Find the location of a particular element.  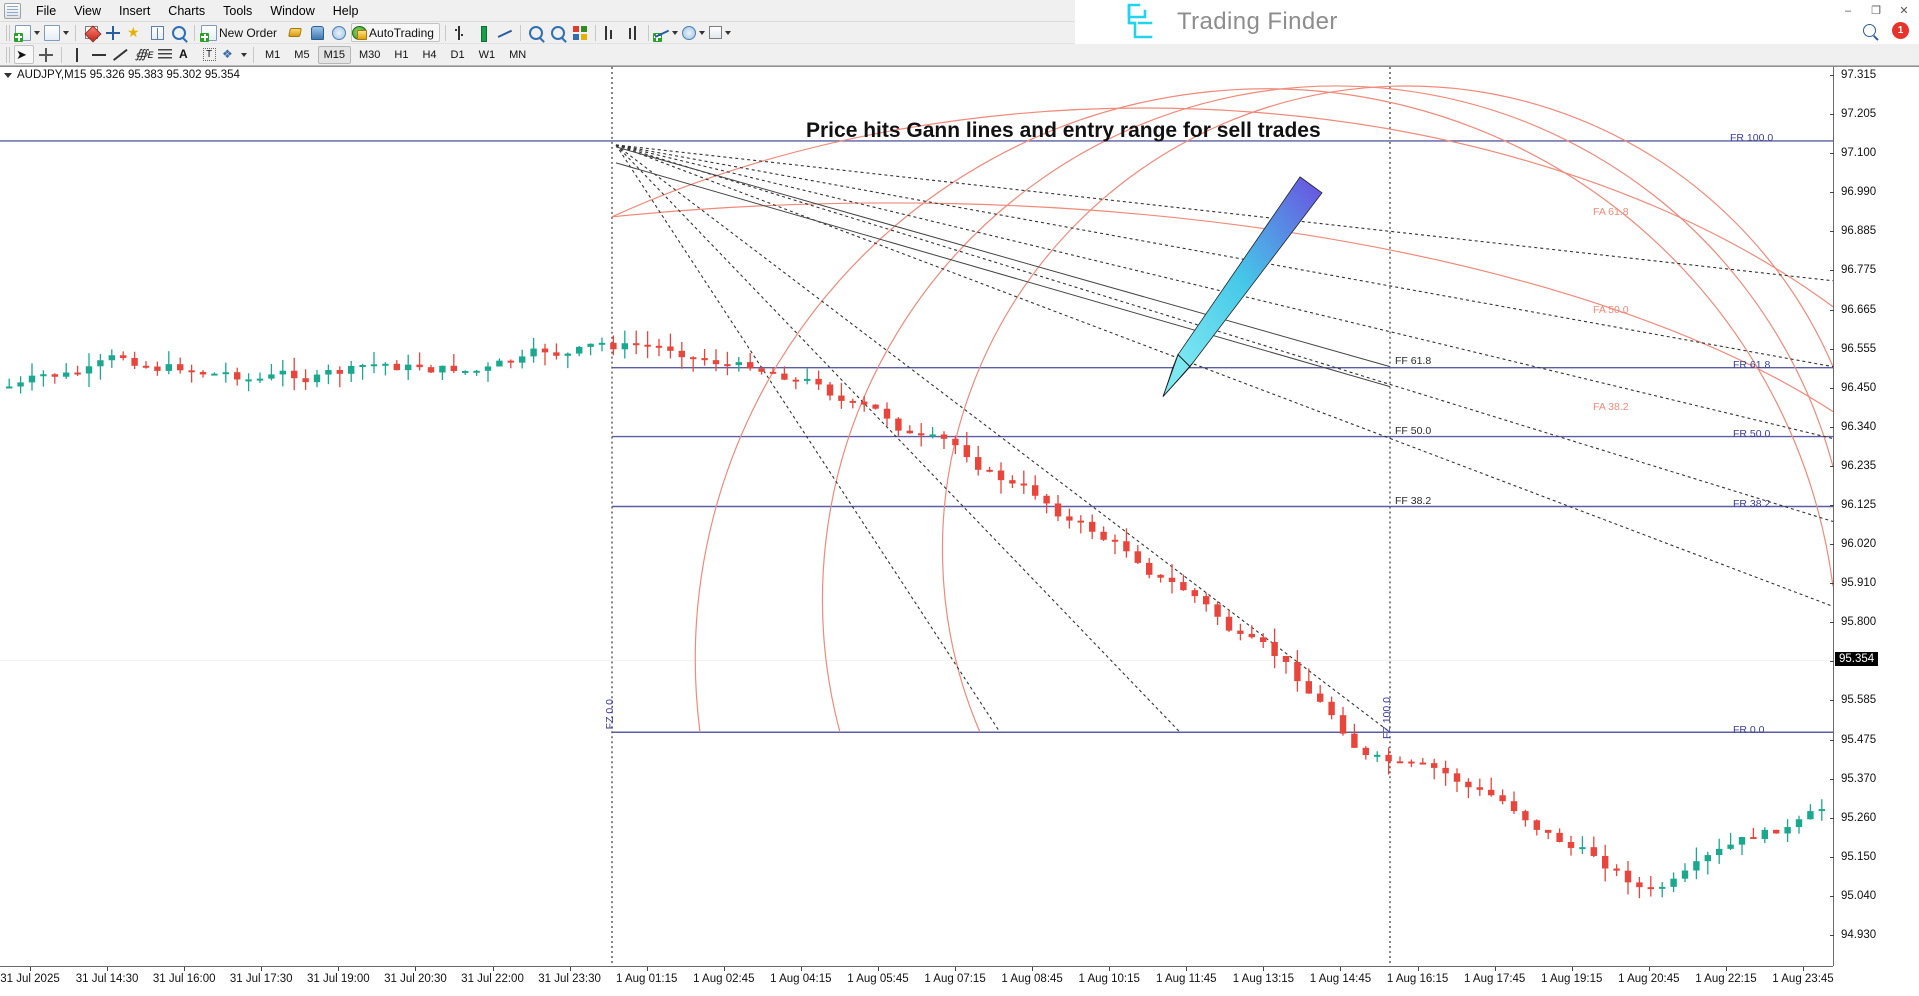

menu-item-file: File is located at coordinates (46, 10).